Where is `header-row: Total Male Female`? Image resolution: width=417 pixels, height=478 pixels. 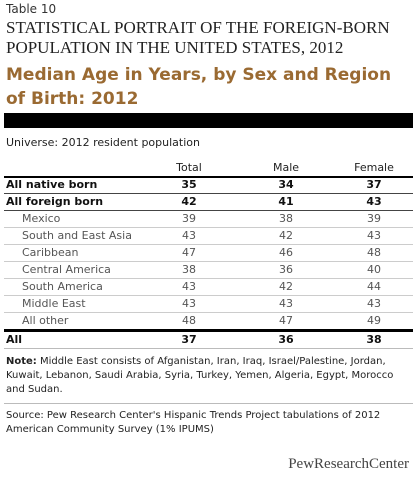 header-row: Total Male Female is located at coordinates (208, 168).